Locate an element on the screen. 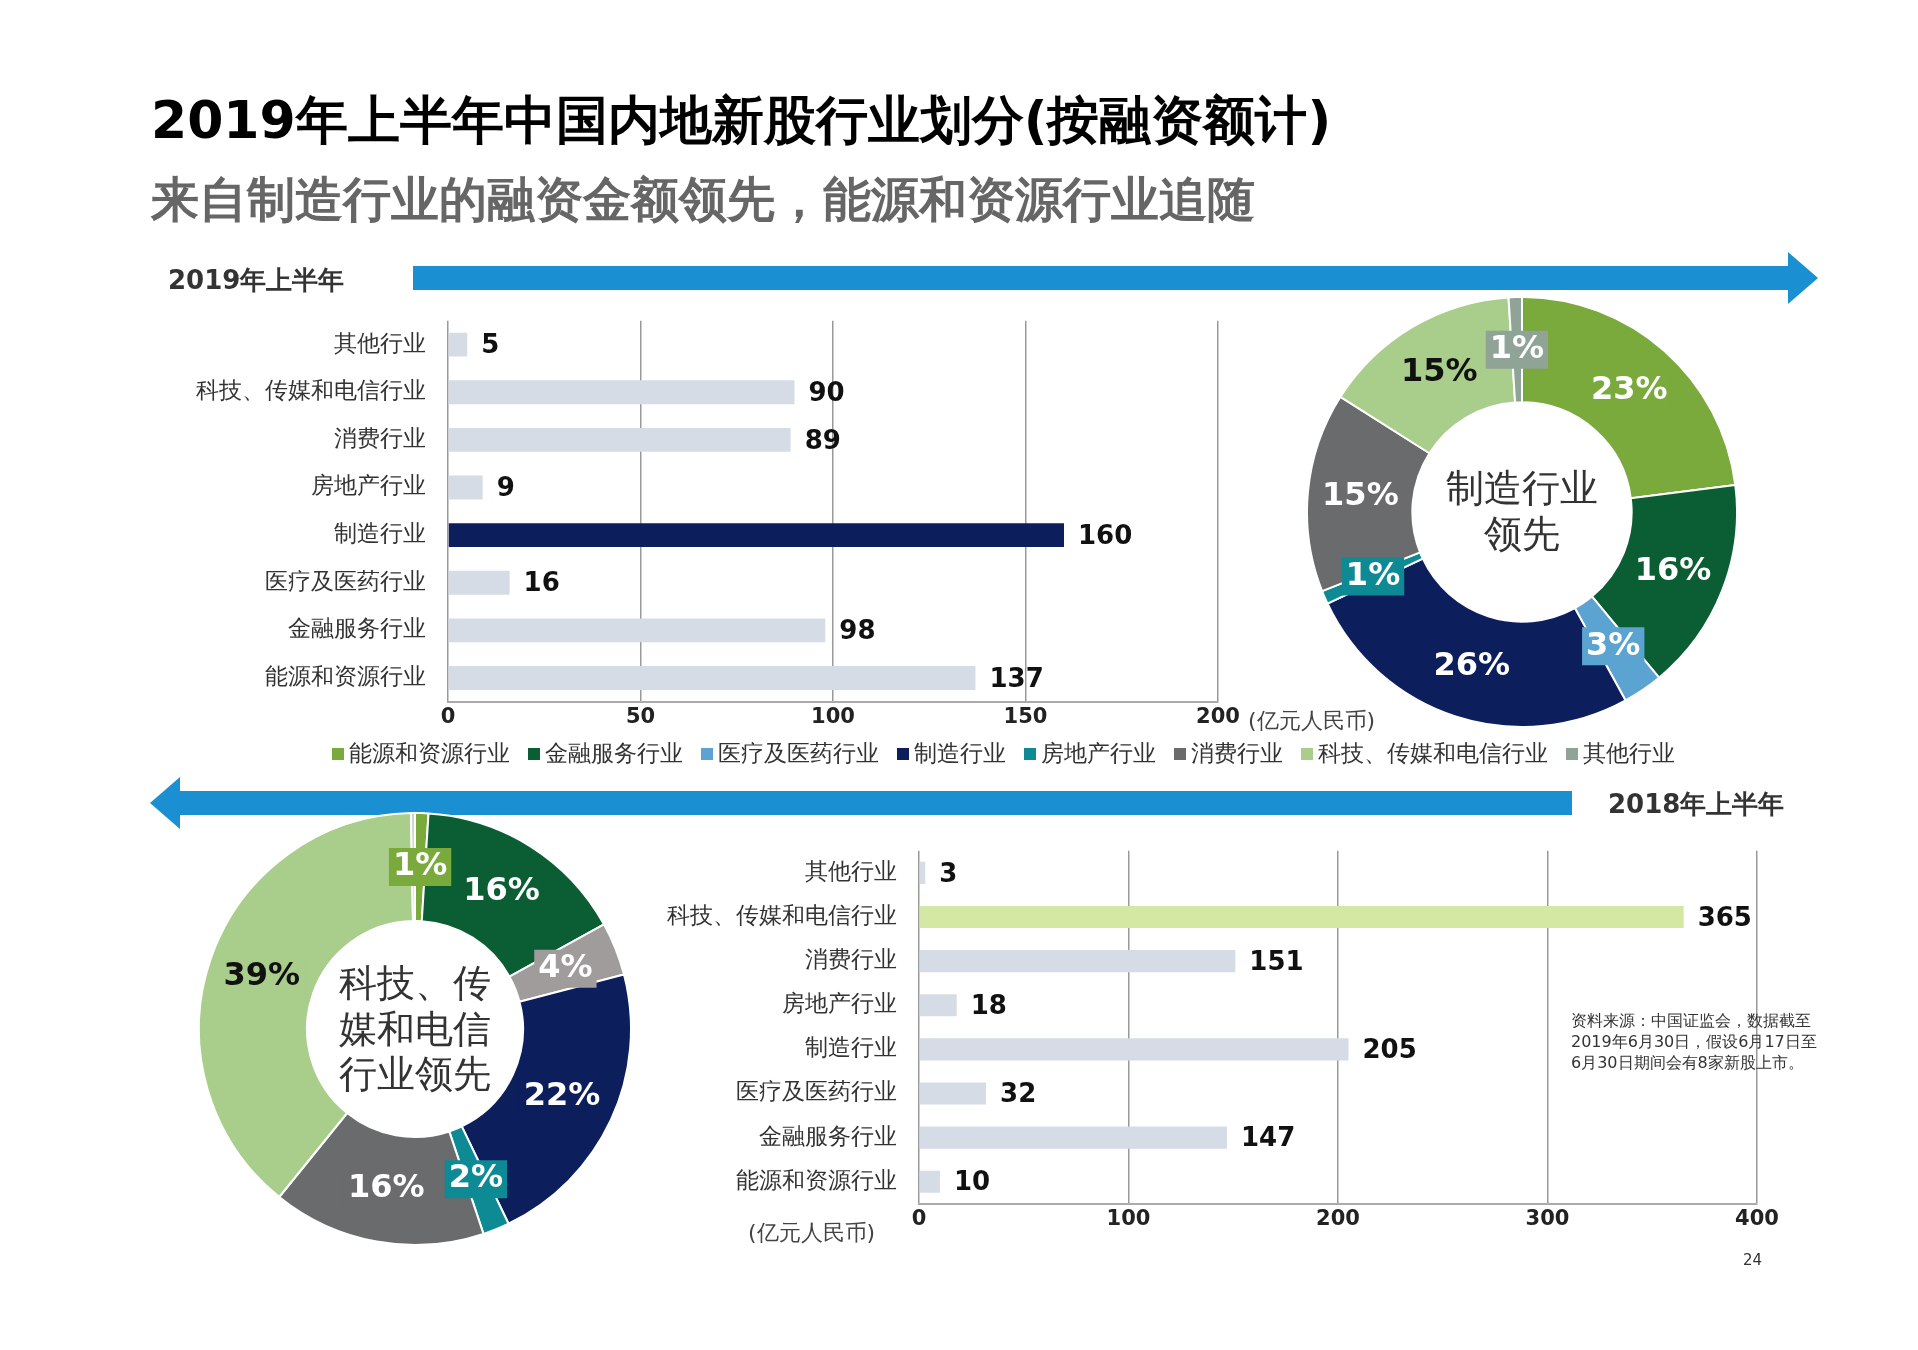  data-label: 4% is located at coordinates (565, 966).